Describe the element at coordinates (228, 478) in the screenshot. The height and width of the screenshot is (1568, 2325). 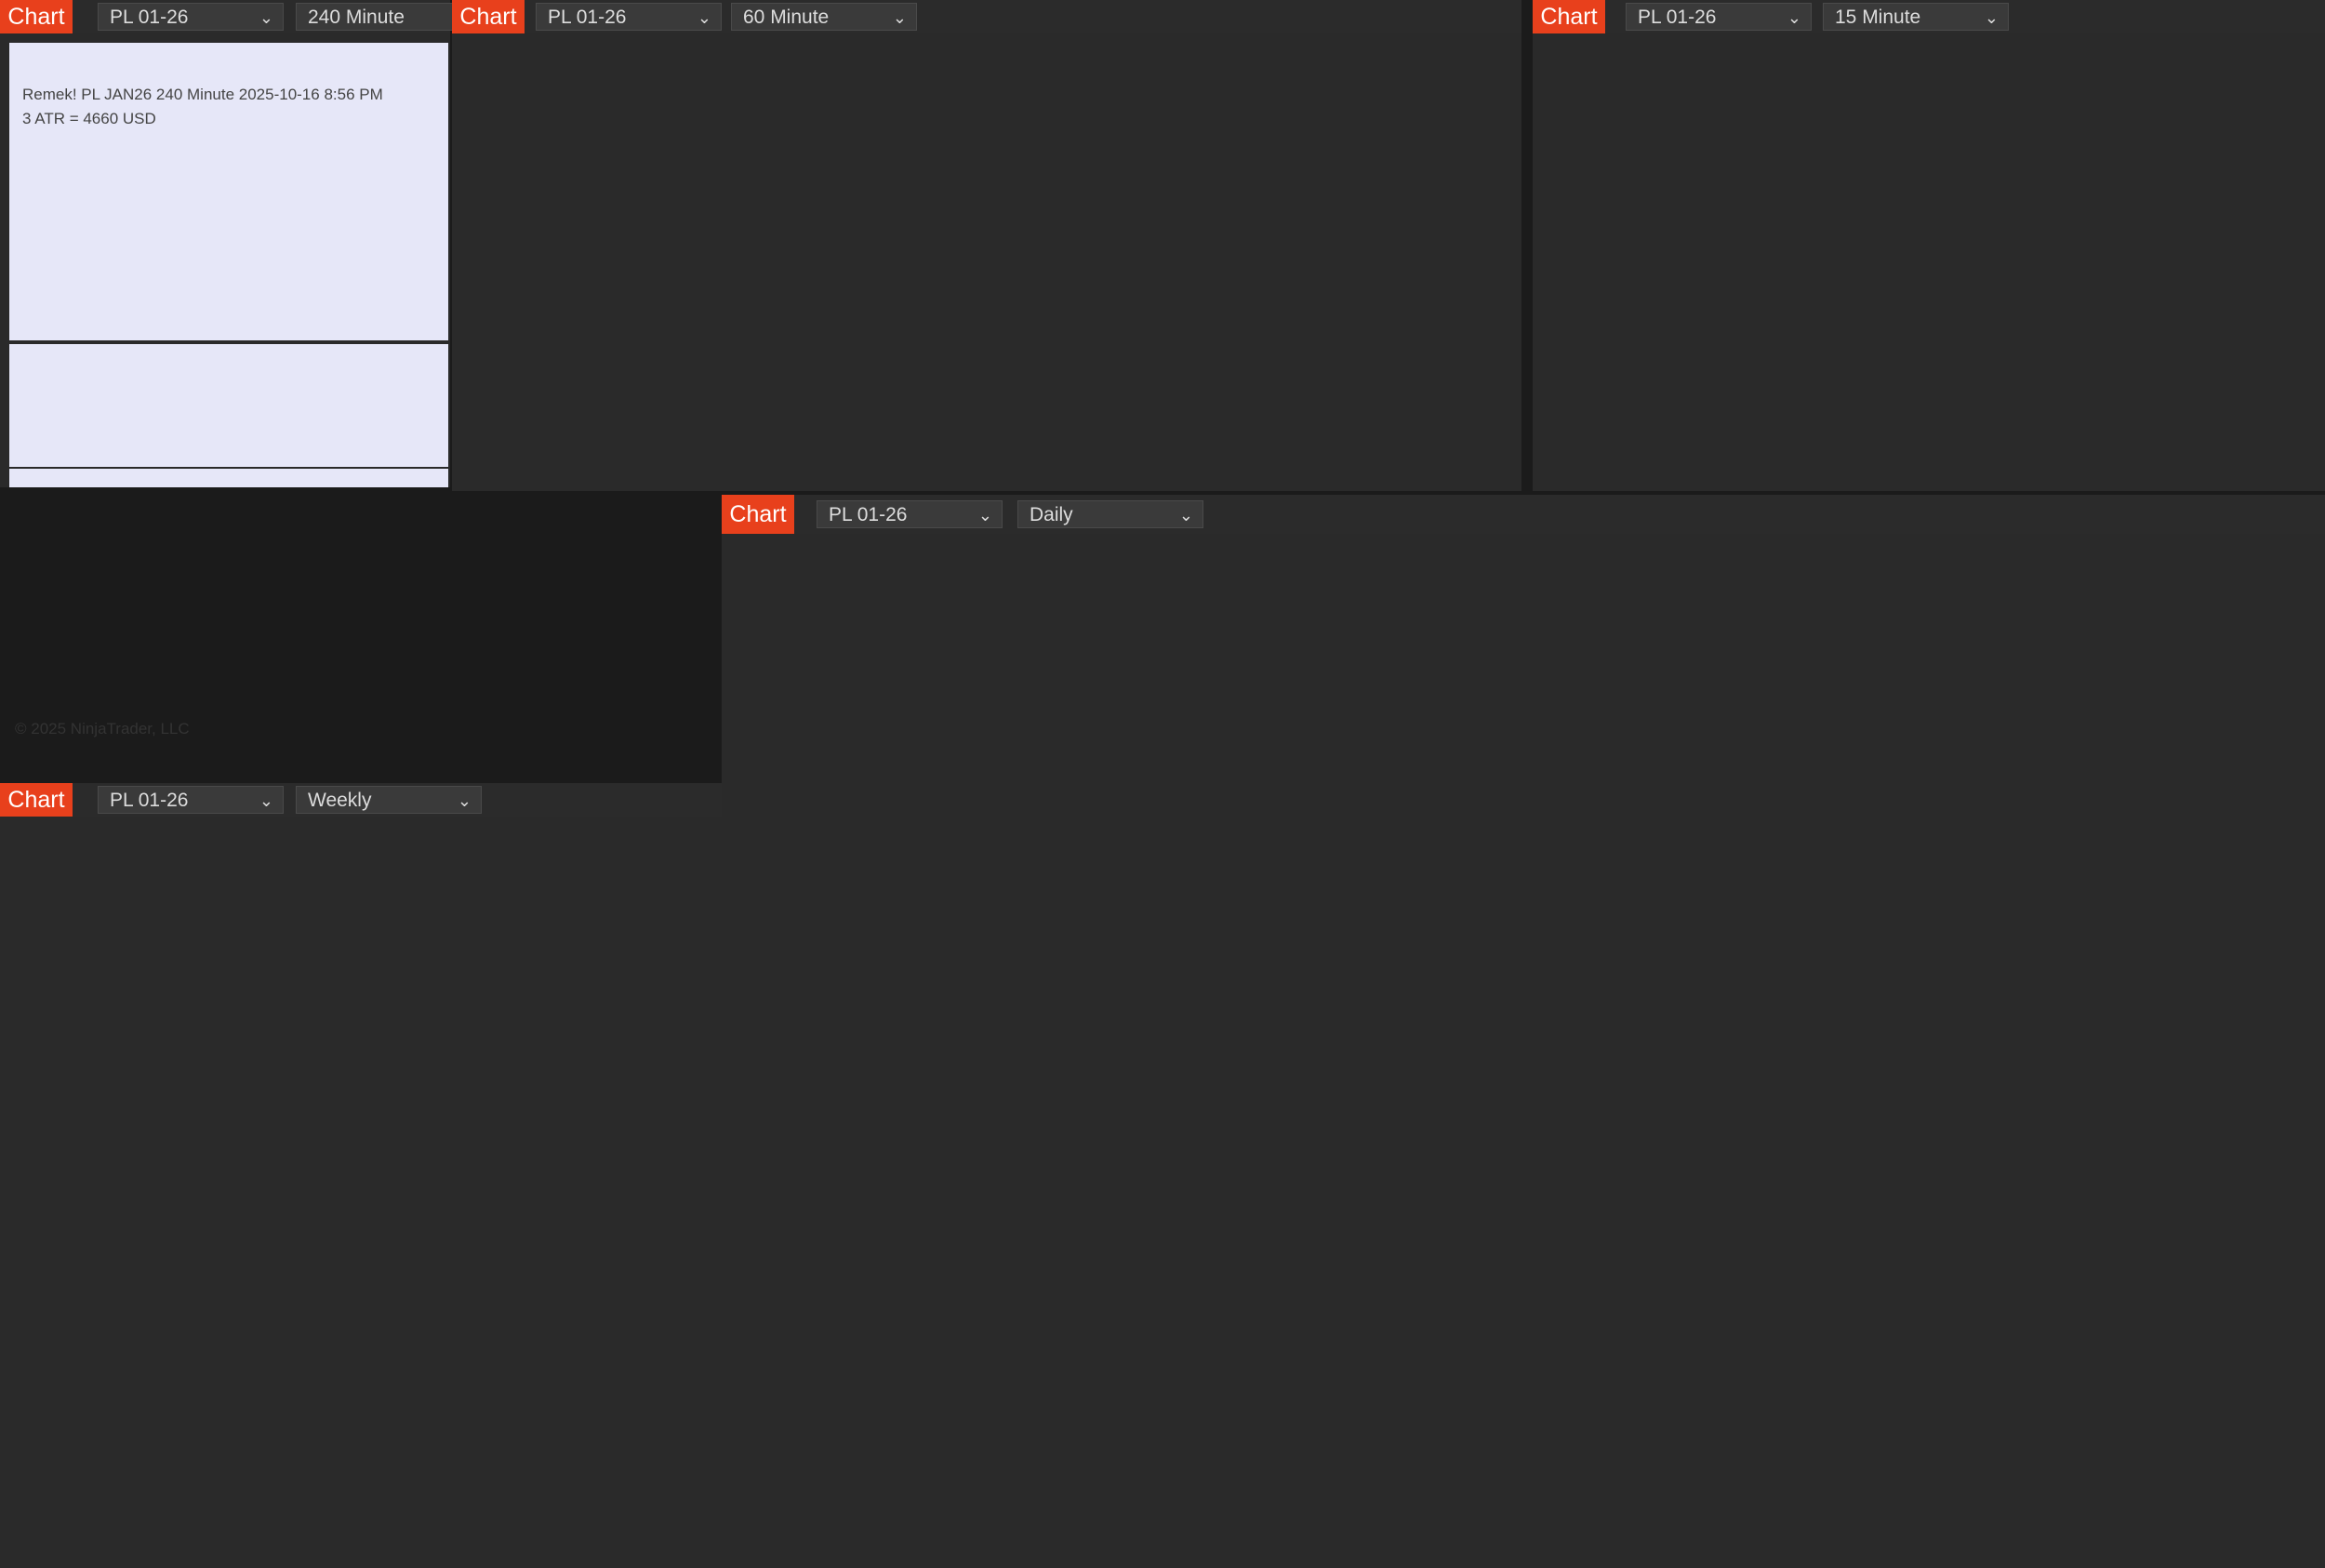
I see `time-axis` at that location.